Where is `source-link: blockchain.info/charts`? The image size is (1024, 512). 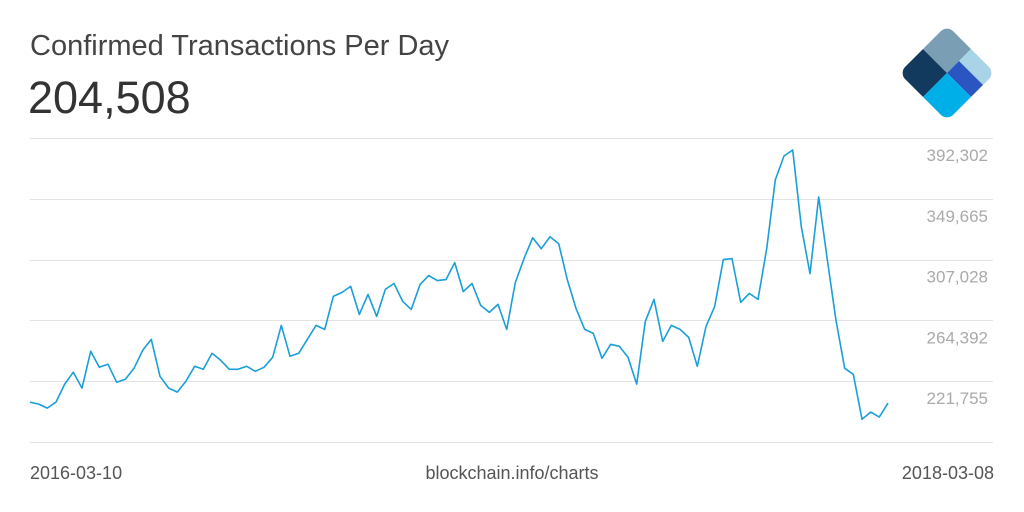
source-link: blockchain.info/charts is located at coordinates (512, 473).